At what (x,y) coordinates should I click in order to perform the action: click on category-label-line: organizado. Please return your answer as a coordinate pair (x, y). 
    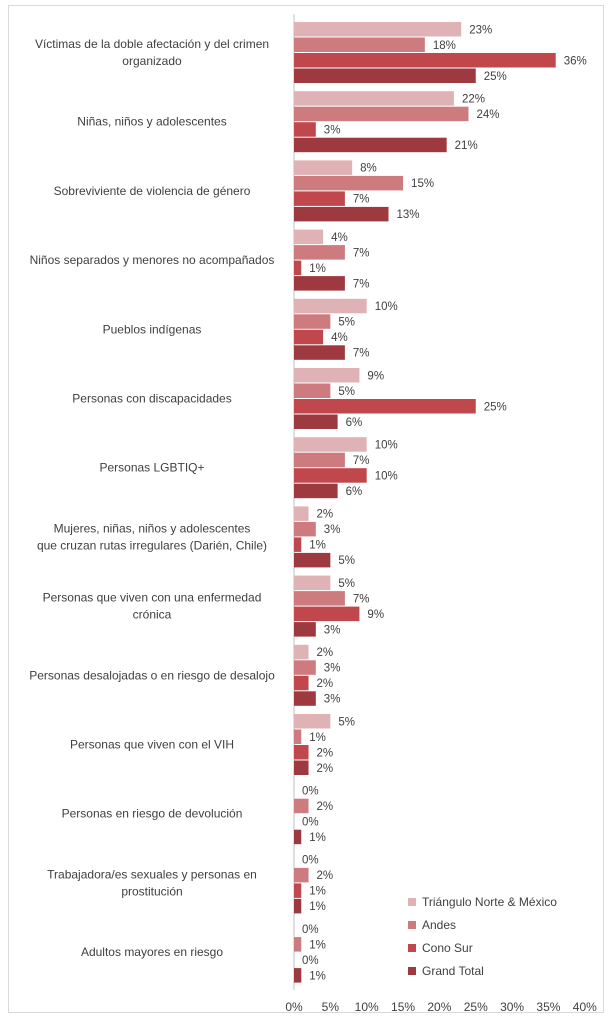
    Looking at the image, I should click on (152, 61).